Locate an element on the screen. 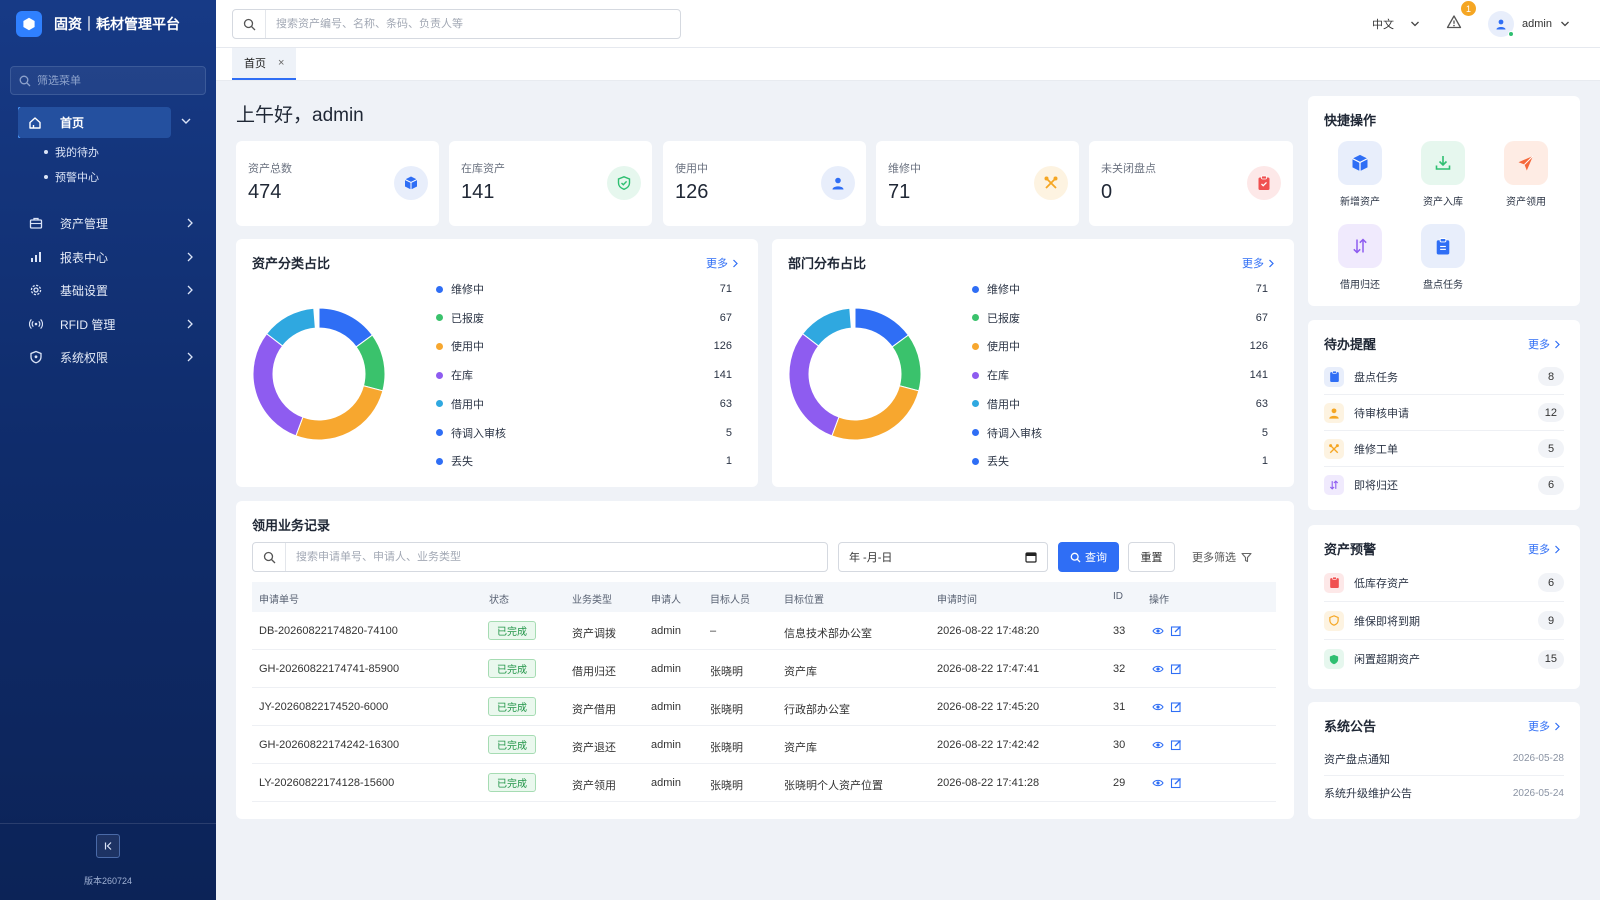 This screenshot has height=900, width=1600. todo-item-repair-order: 维修工单 5 is located at coordinates (1444, 449).